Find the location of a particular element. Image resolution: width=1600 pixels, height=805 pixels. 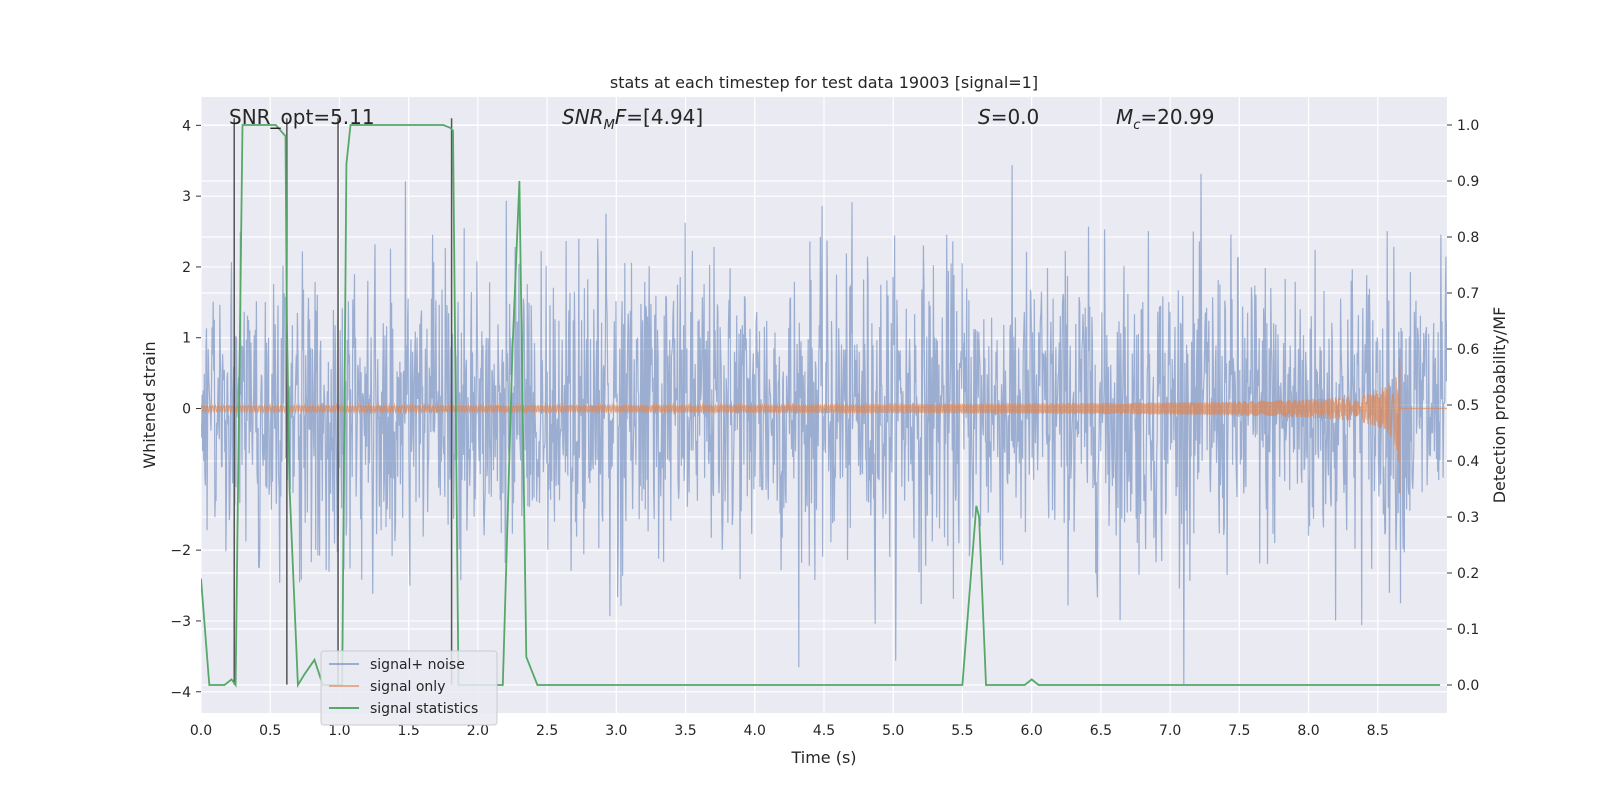

annotation-snr-mf-main: SNR is located at coordinates (583, 117).